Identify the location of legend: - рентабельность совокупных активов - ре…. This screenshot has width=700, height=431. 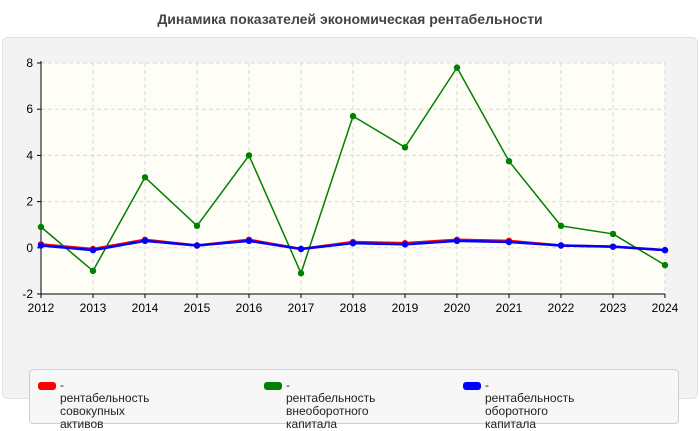
(354, 400).